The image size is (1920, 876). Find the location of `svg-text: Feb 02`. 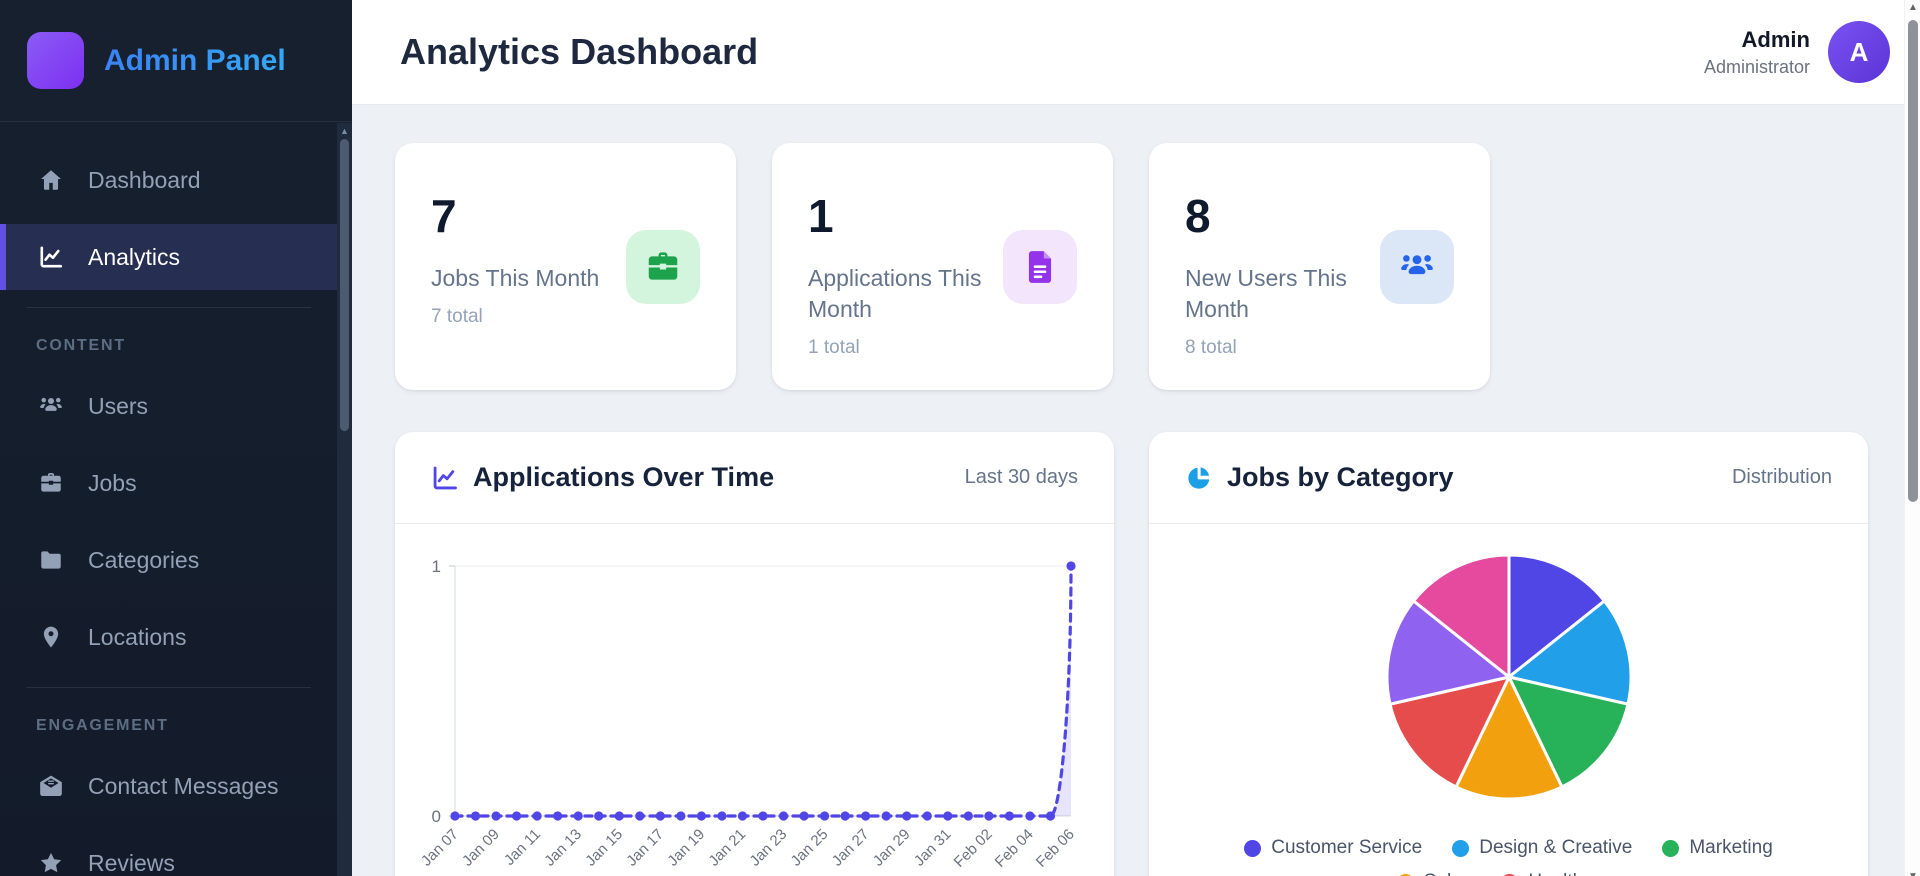

svg-text: Feb 02 is located at coordinates (973, 848).